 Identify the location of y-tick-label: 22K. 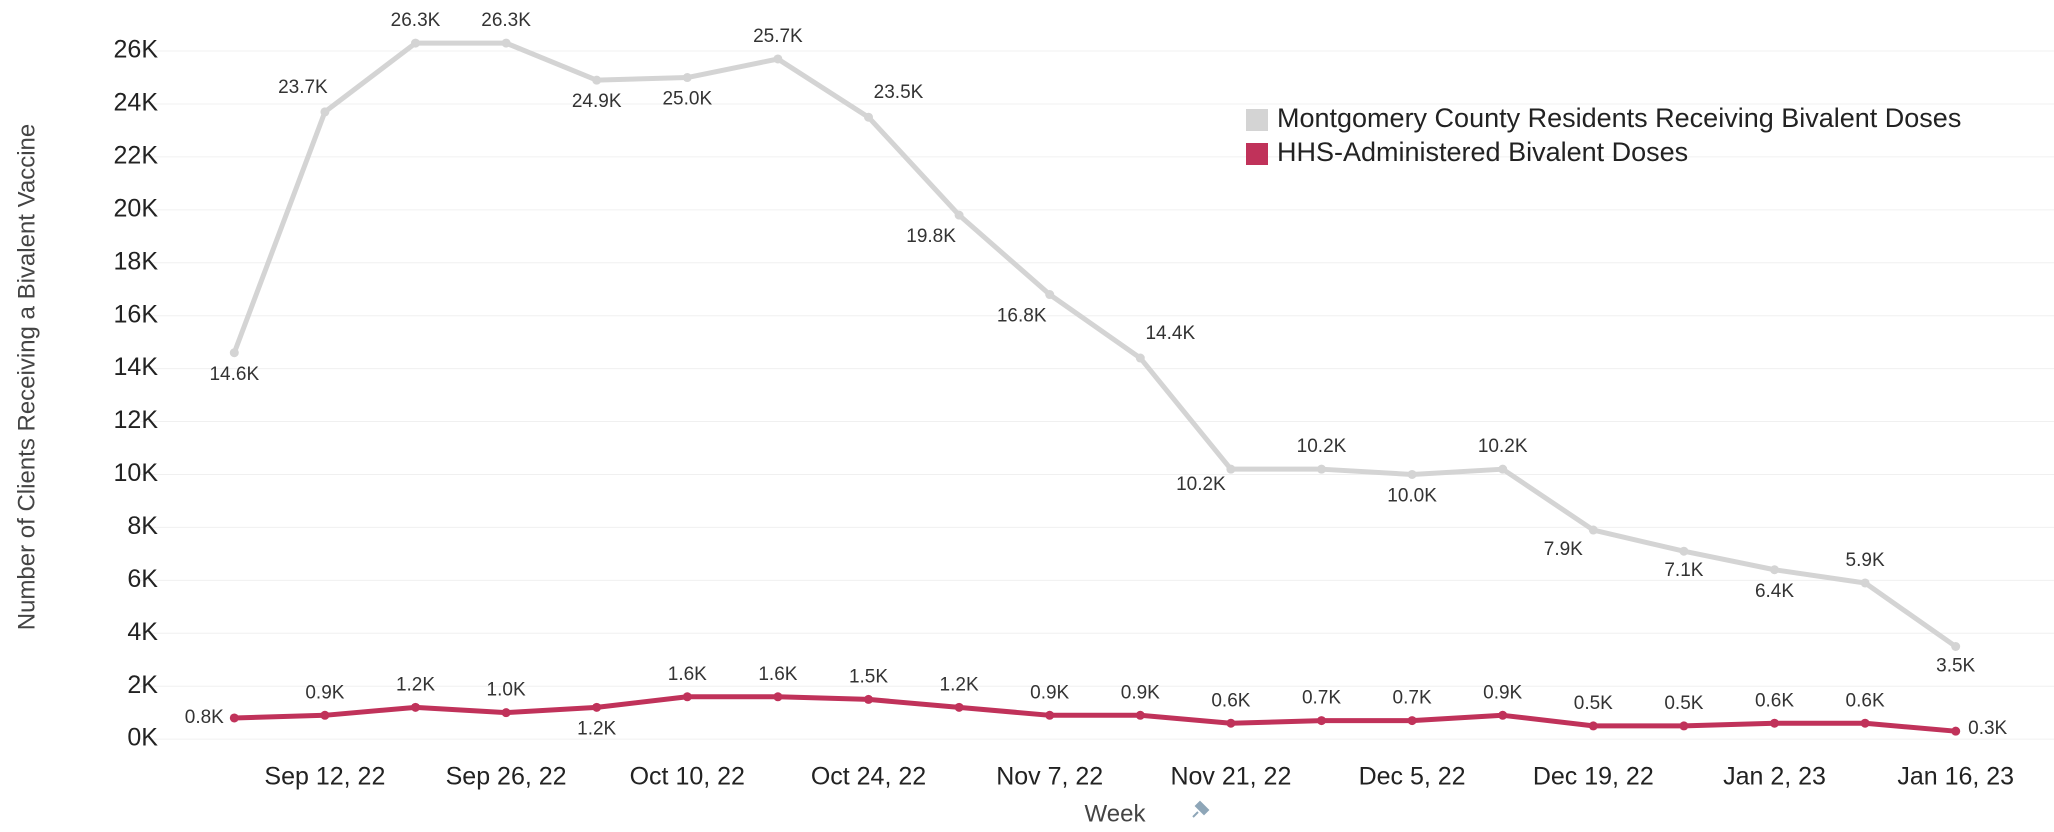
(136, 156).